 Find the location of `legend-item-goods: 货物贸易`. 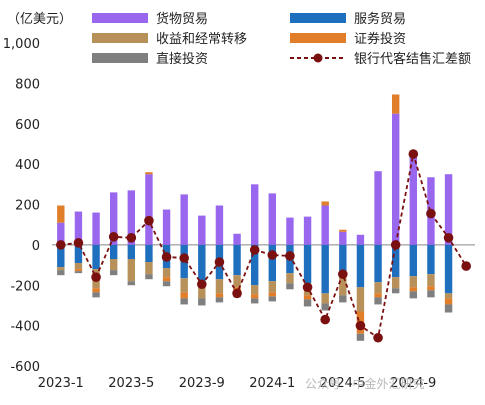

legend-item-goods: 货物贸易 is located at coordinates (150, 17).